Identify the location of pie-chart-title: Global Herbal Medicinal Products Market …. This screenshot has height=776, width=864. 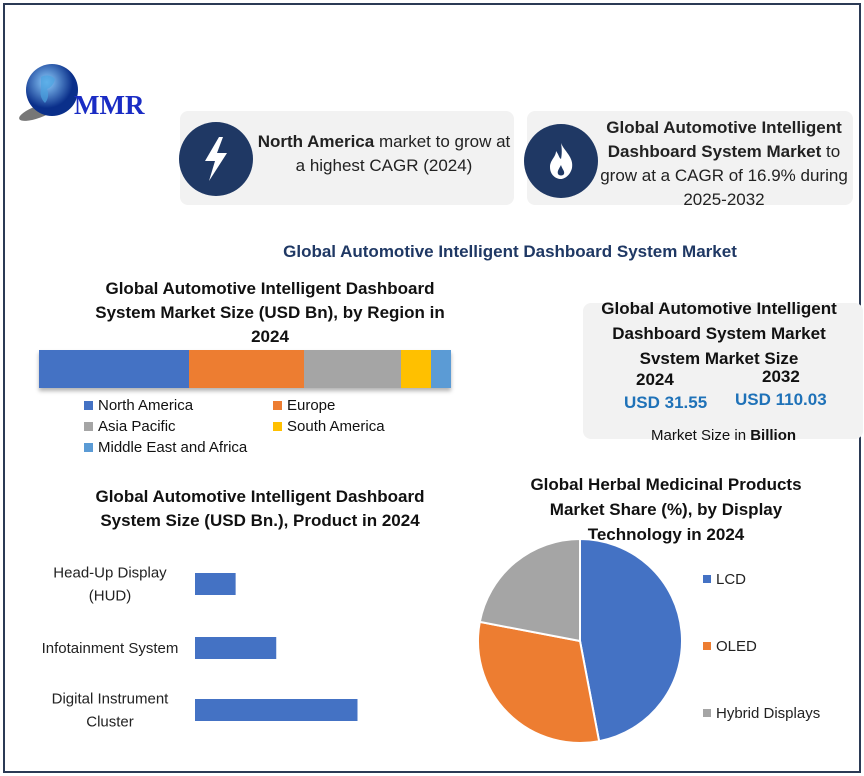
(666, 509).